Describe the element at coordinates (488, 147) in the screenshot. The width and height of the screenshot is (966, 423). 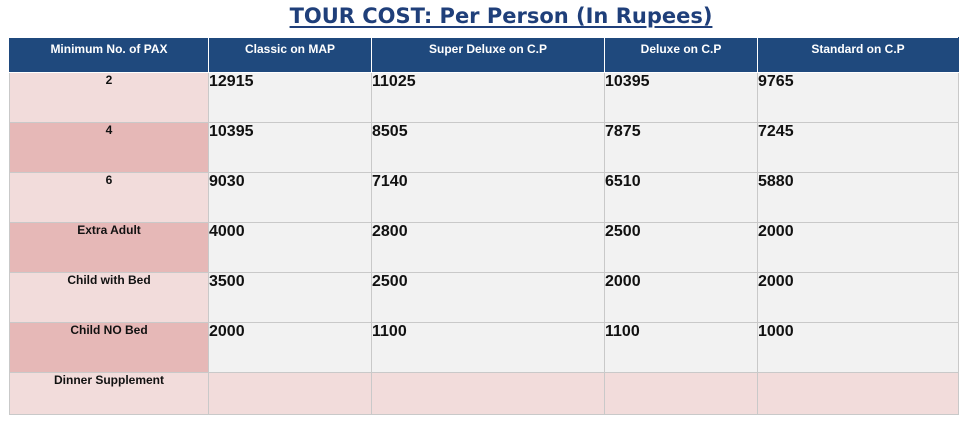
I see `table-cell: 8505` at that location.